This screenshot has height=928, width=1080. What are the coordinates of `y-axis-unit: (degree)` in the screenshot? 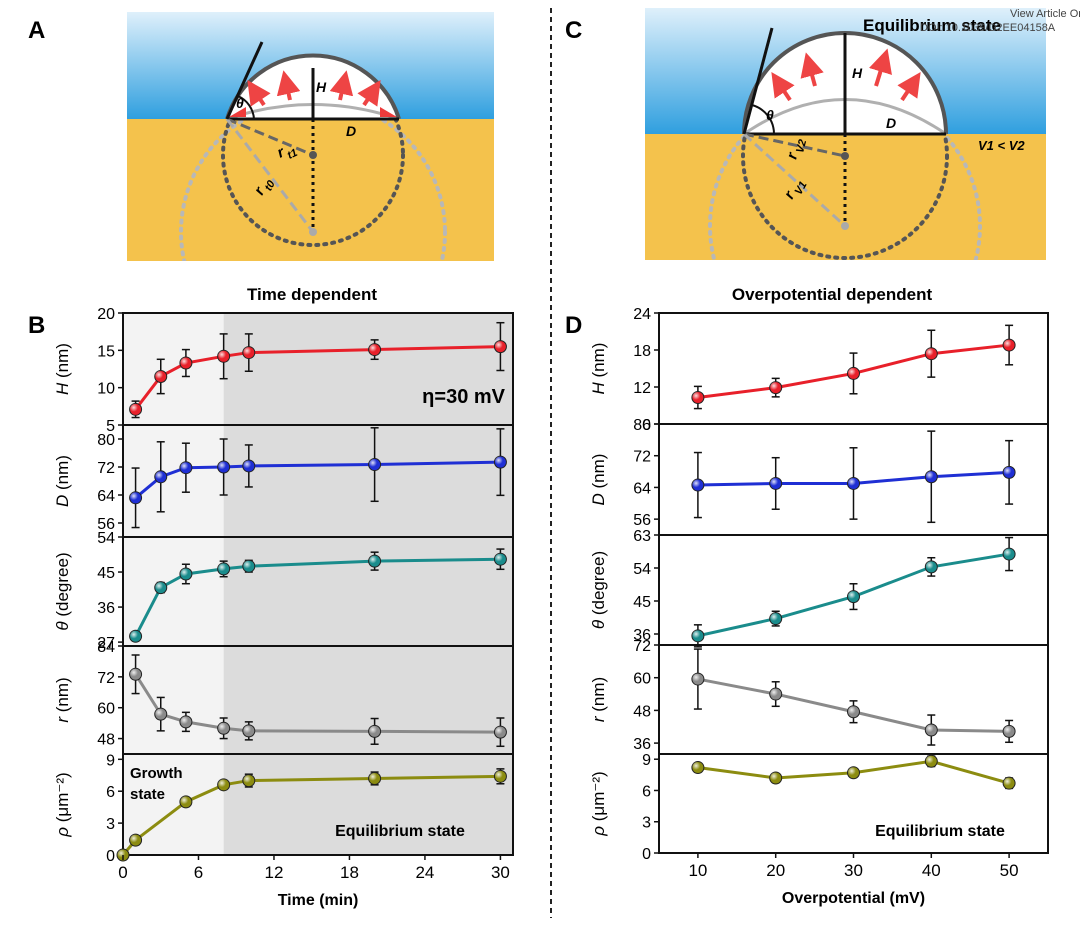 It's located at (598, 585).